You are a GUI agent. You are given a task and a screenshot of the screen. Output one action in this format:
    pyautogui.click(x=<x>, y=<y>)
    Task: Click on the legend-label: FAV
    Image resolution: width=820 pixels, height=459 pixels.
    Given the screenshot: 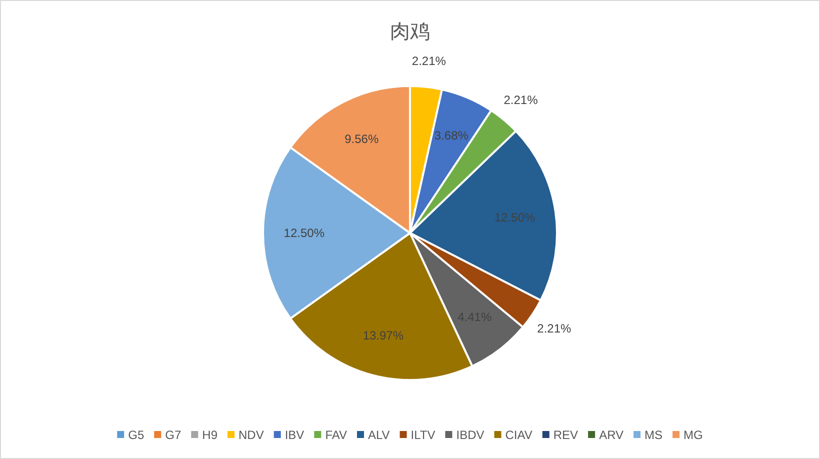 What is the action you would take?
    pyautogui.click(x=336, y=435)
    